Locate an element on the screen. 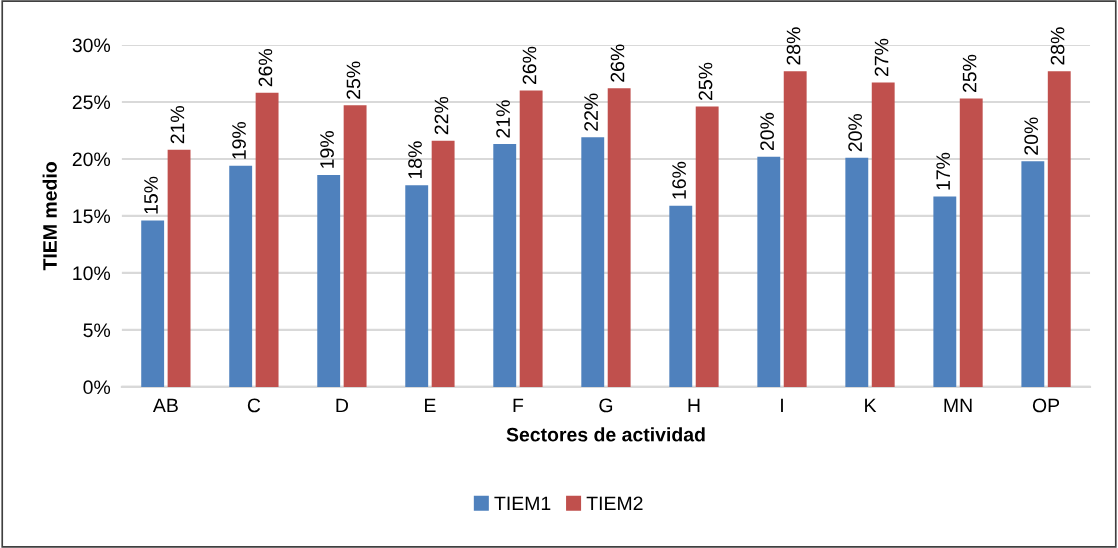 The height and width of the screenshot is (548, 1118). y-tick-label: 25% is located at coordinates (91, 102).